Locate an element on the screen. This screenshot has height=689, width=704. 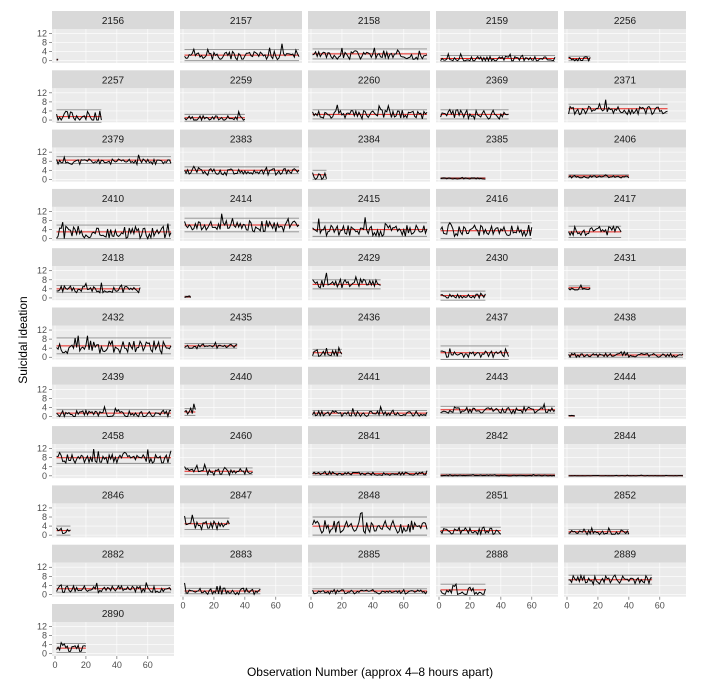
strip-label-2157: 2157 is located at coordinates (241, 21).